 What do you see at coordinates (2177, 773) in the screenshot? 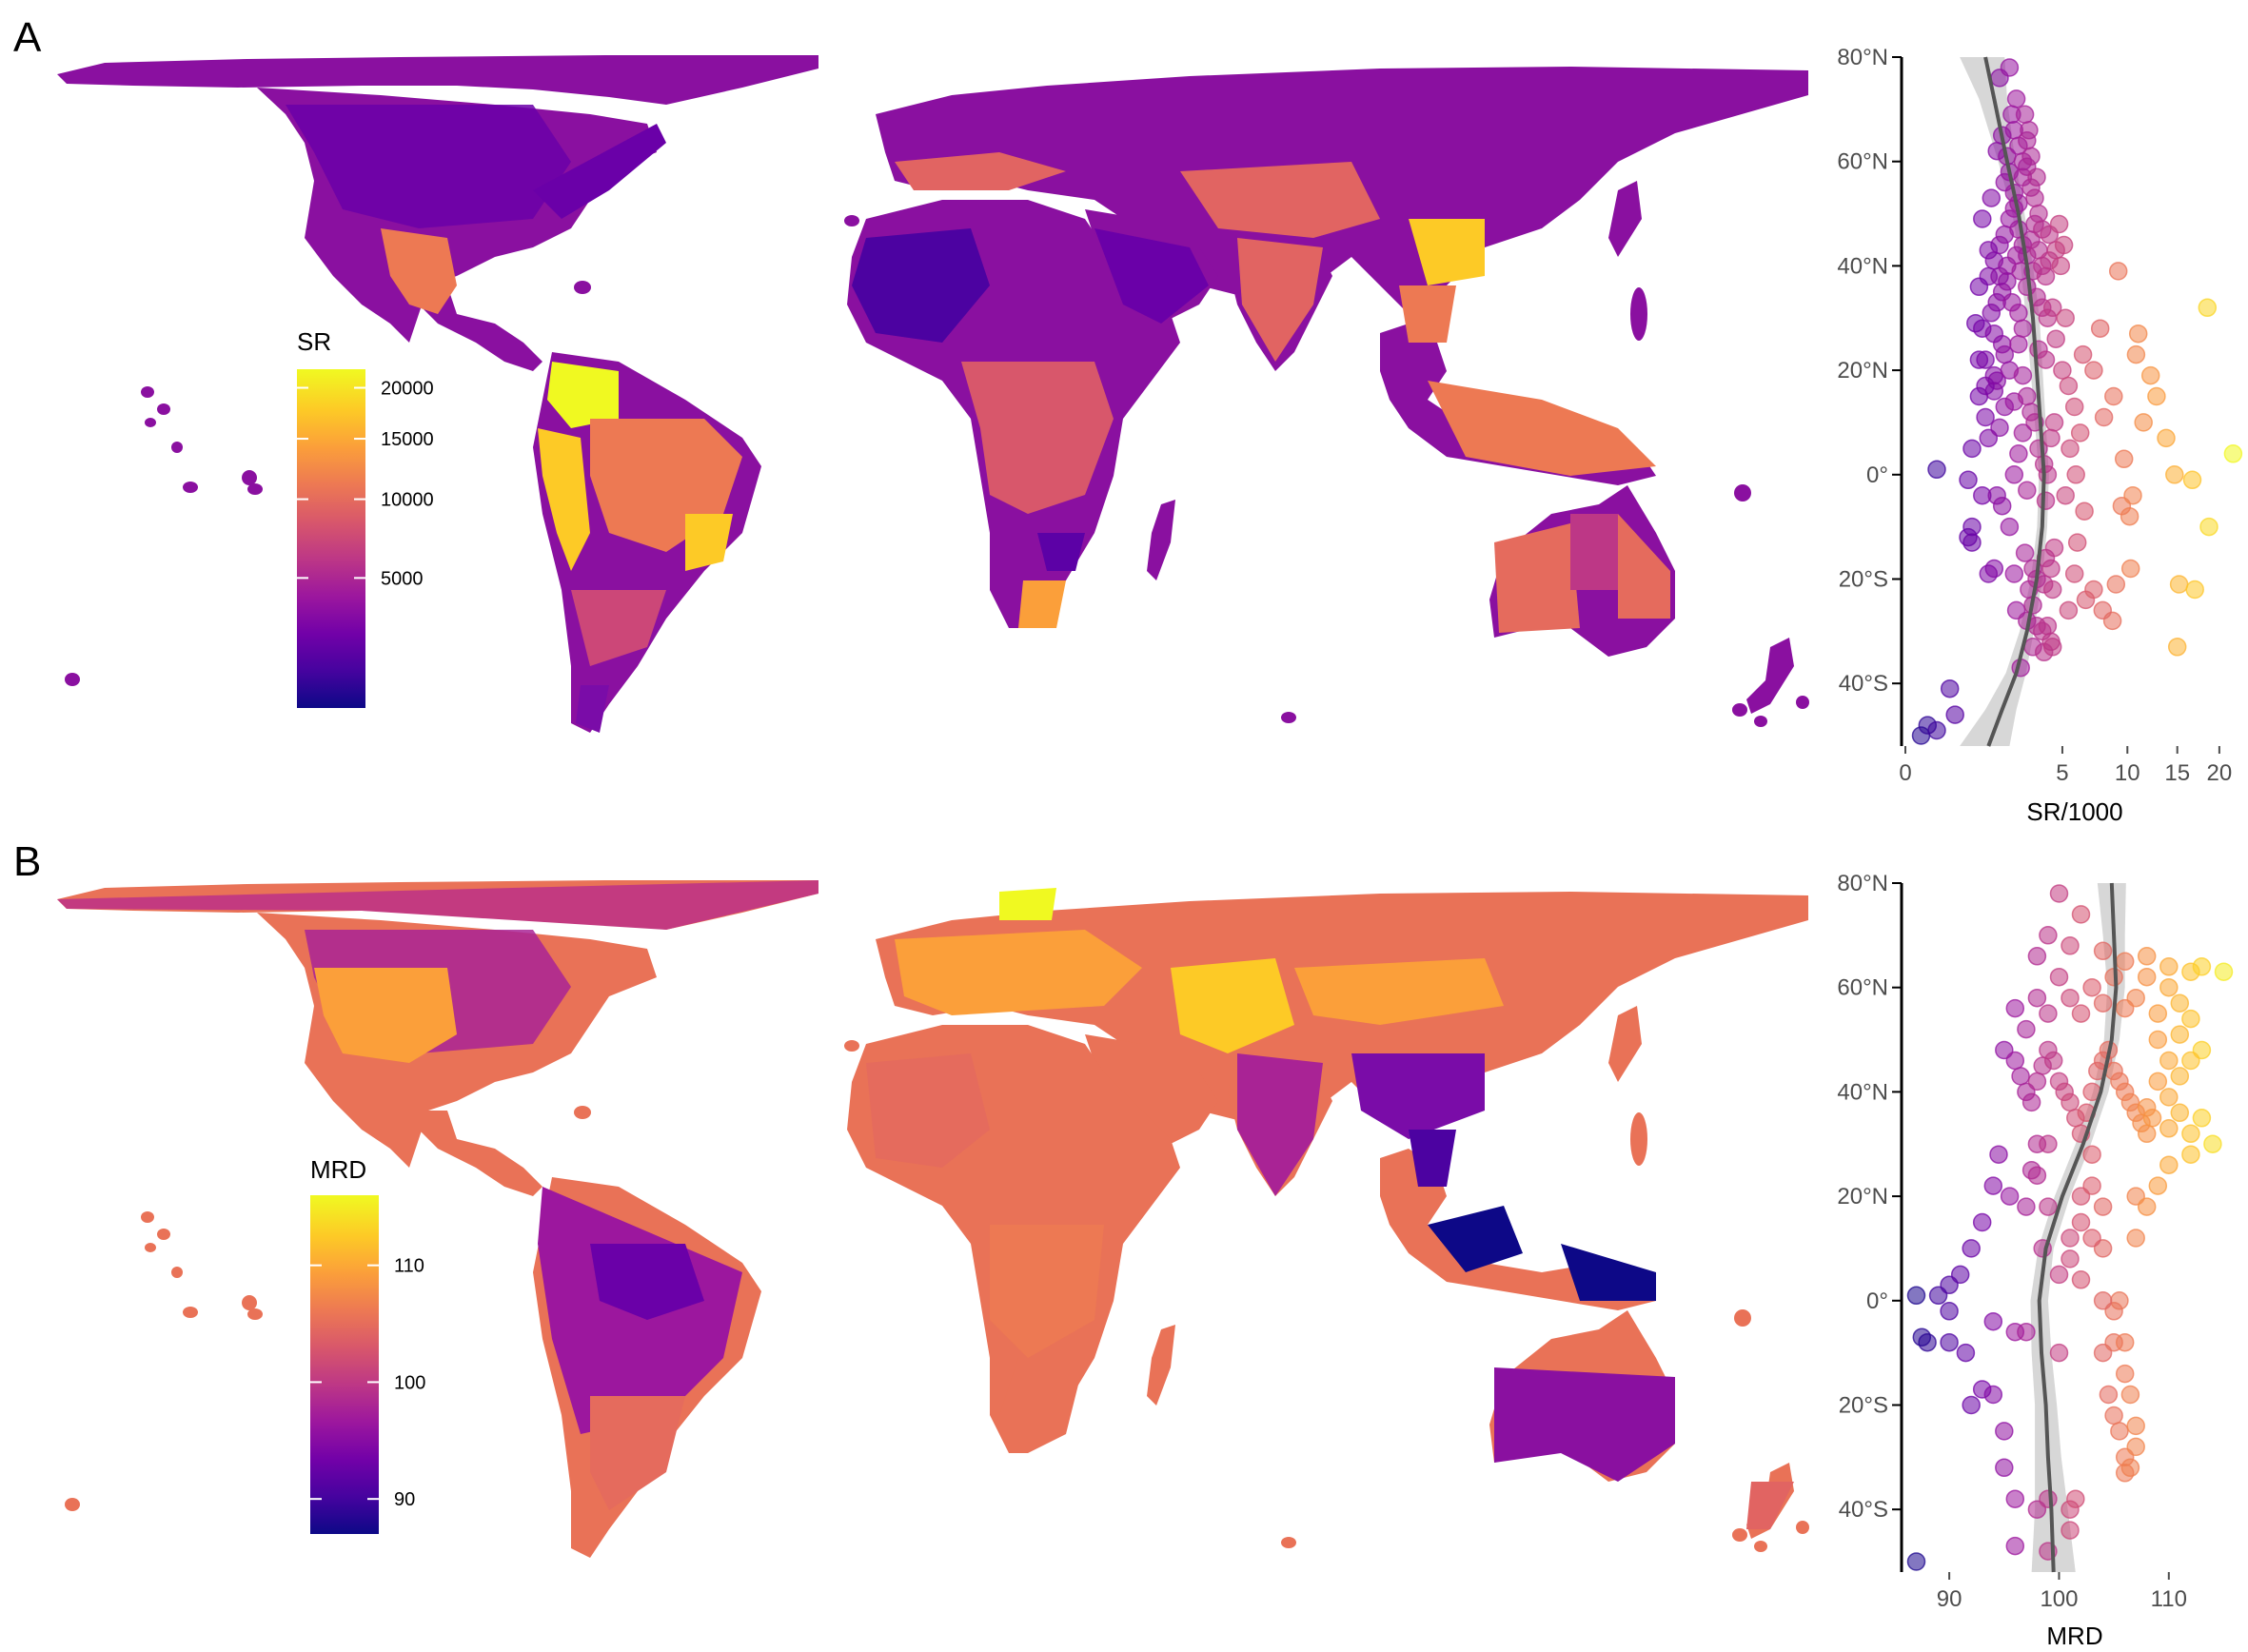
I see `x-tick-label: 15` at bounding box center [2177, 773].